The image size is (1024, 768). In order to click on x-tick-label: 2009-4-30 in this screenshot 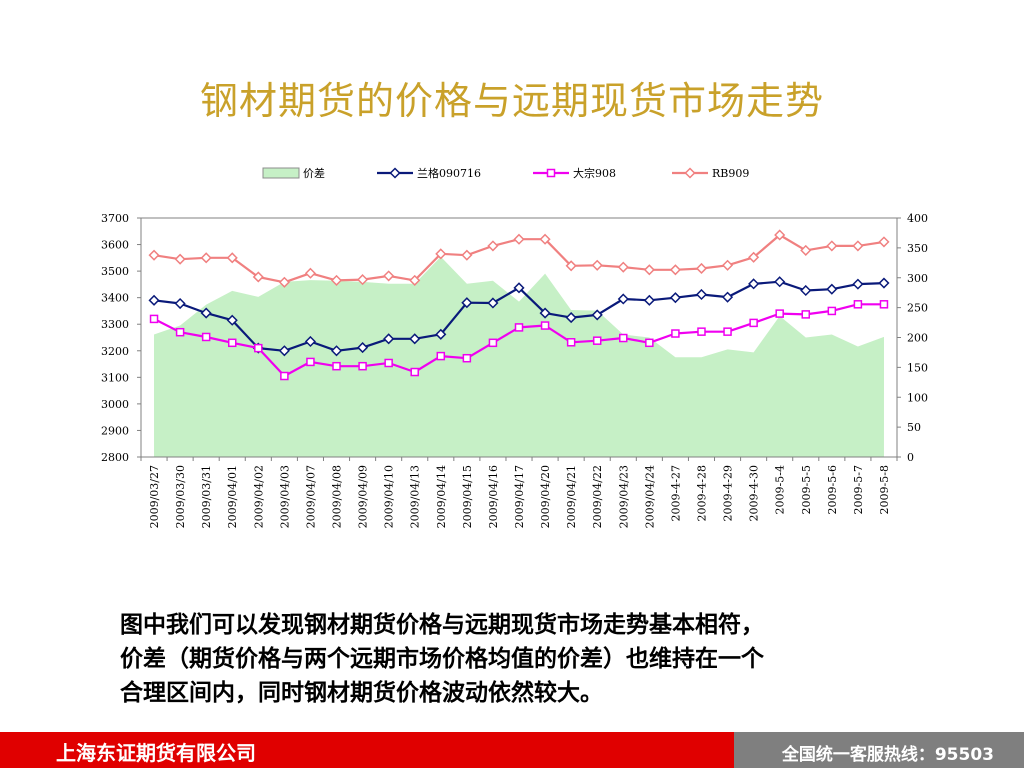, I will do `click(754, 493)`.